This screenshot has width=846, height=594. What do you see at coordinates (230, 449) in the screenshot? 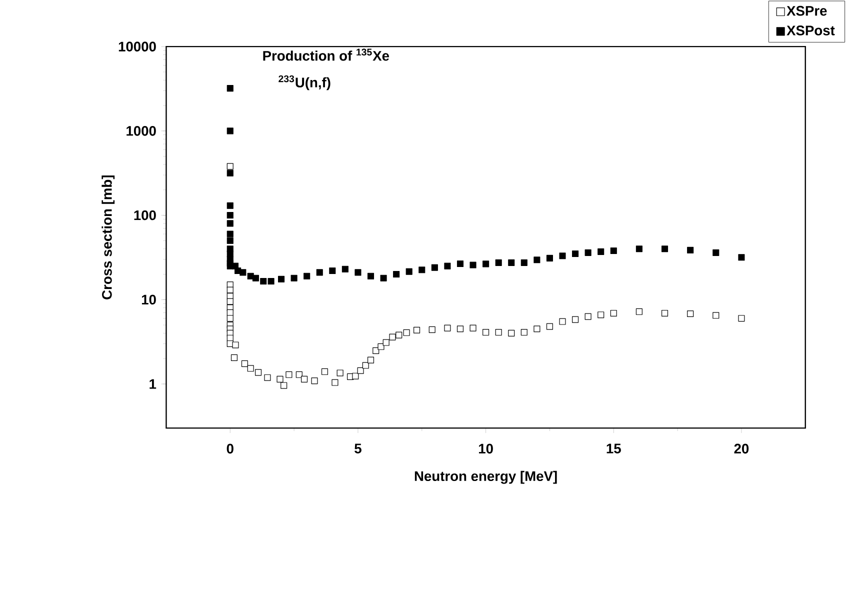
I see `x-tick-label: 0` at bounding box center [230, 449].